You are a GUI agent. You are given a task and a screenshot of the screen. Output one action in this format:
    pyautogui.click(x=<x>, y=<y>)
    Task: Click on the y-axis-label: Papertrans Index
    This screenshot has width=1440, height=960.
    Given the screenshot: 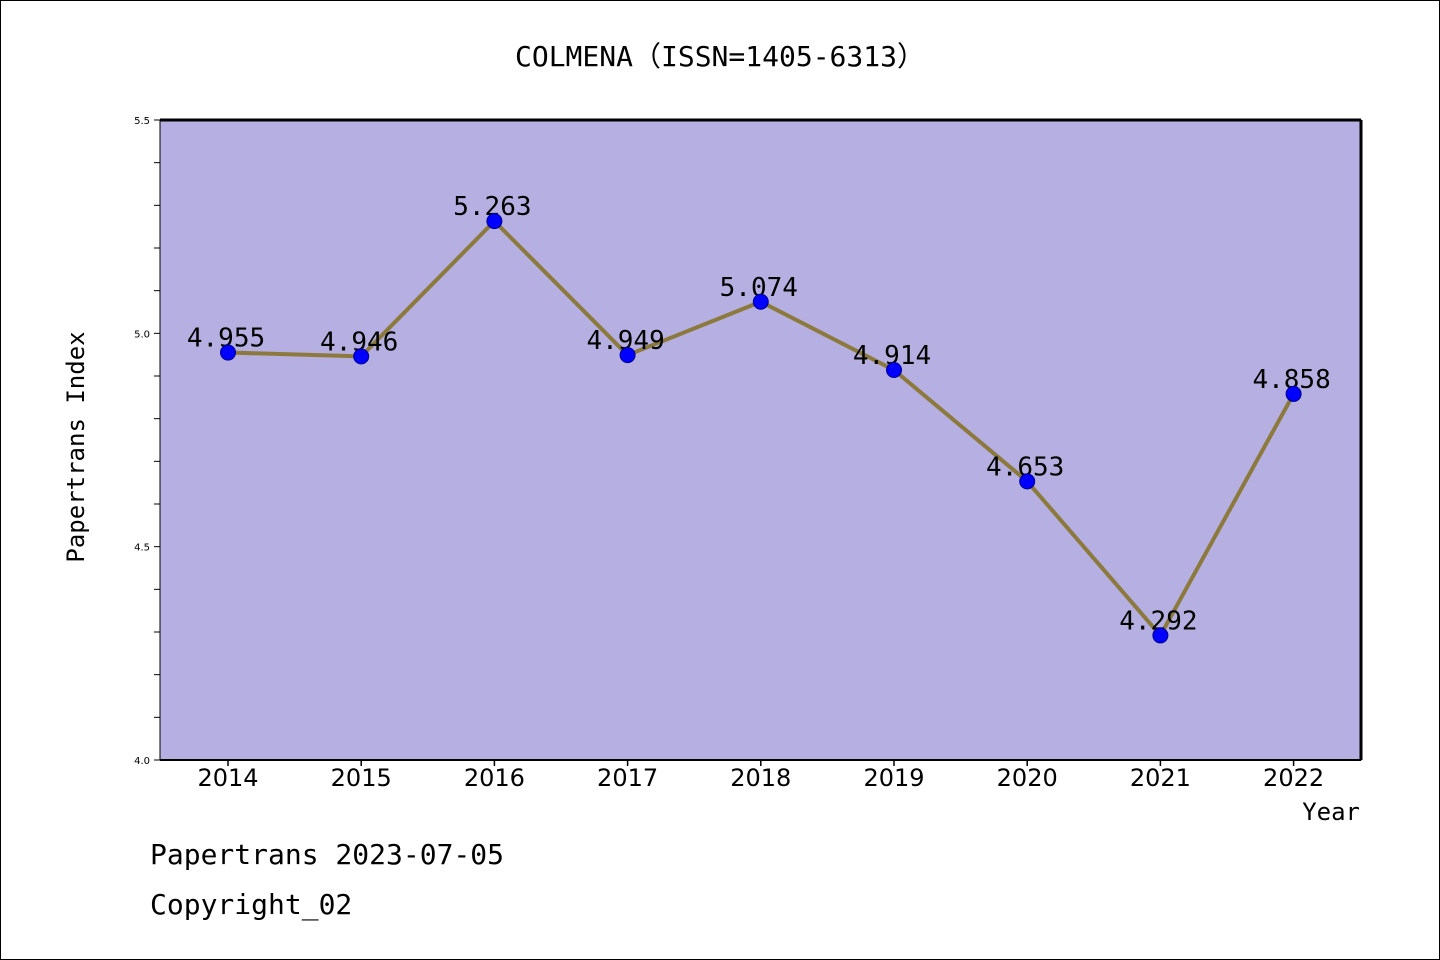 What is the action you would take?
    pyautogui.click(x=76, y=446)
    